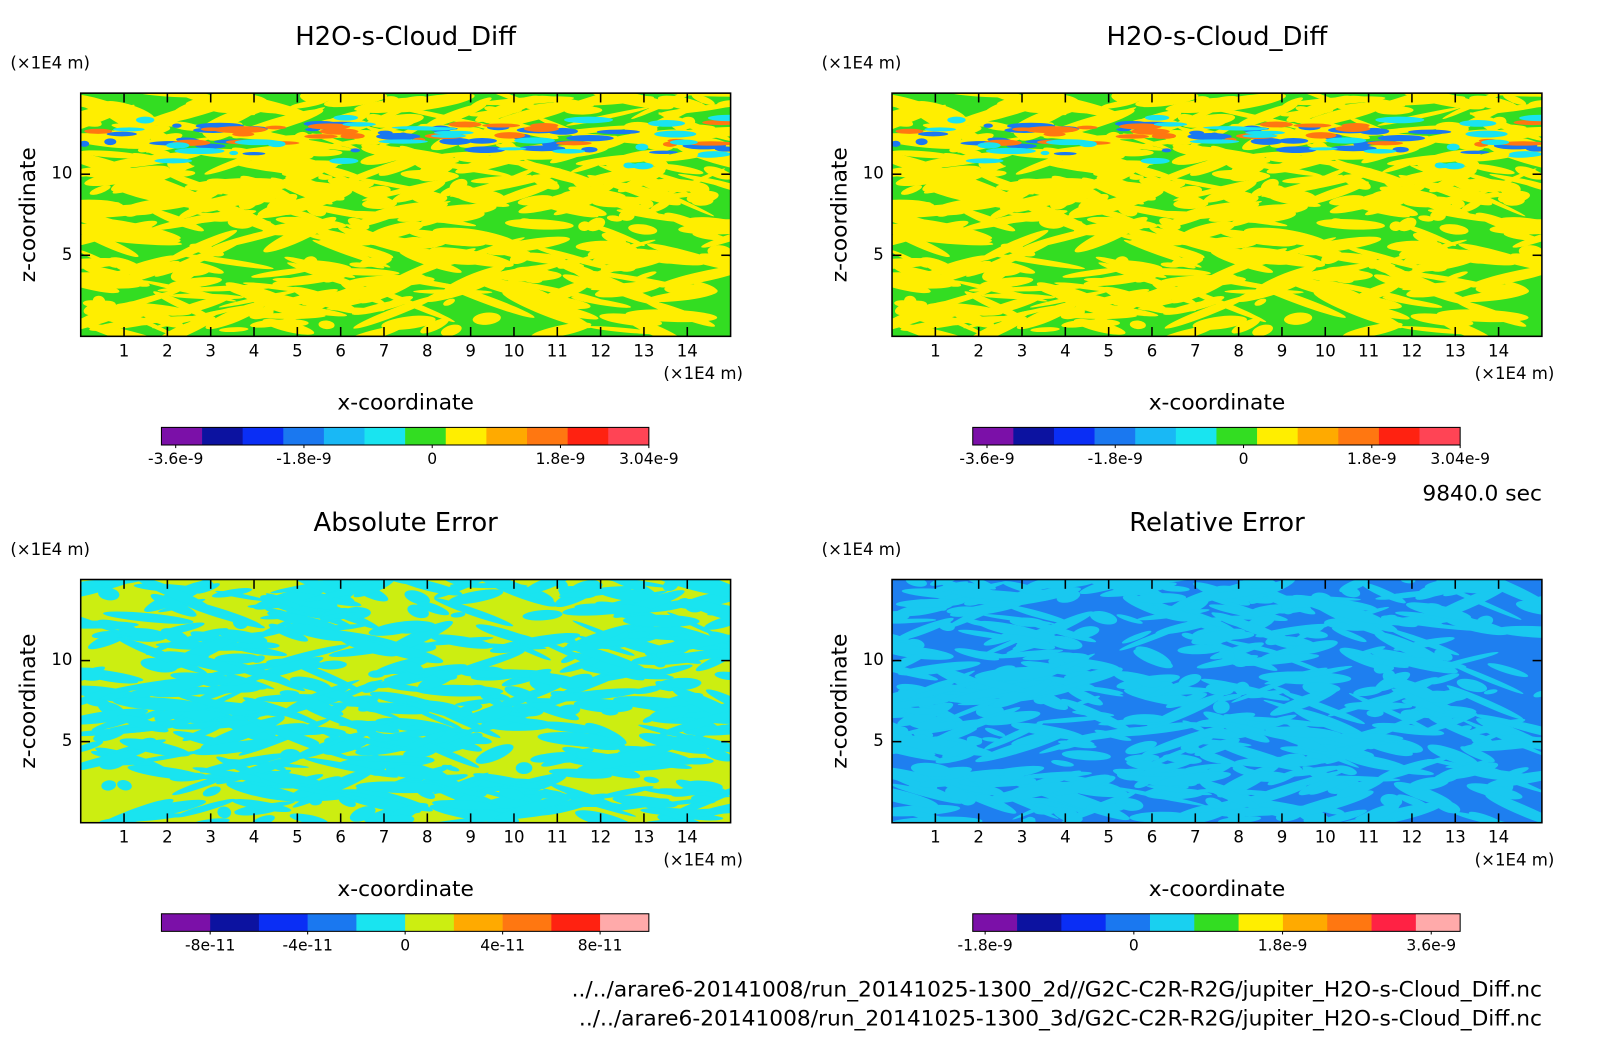  Describe the element at coordinates (1217, 215) in the screenshot. I see `plot-area` at that location.